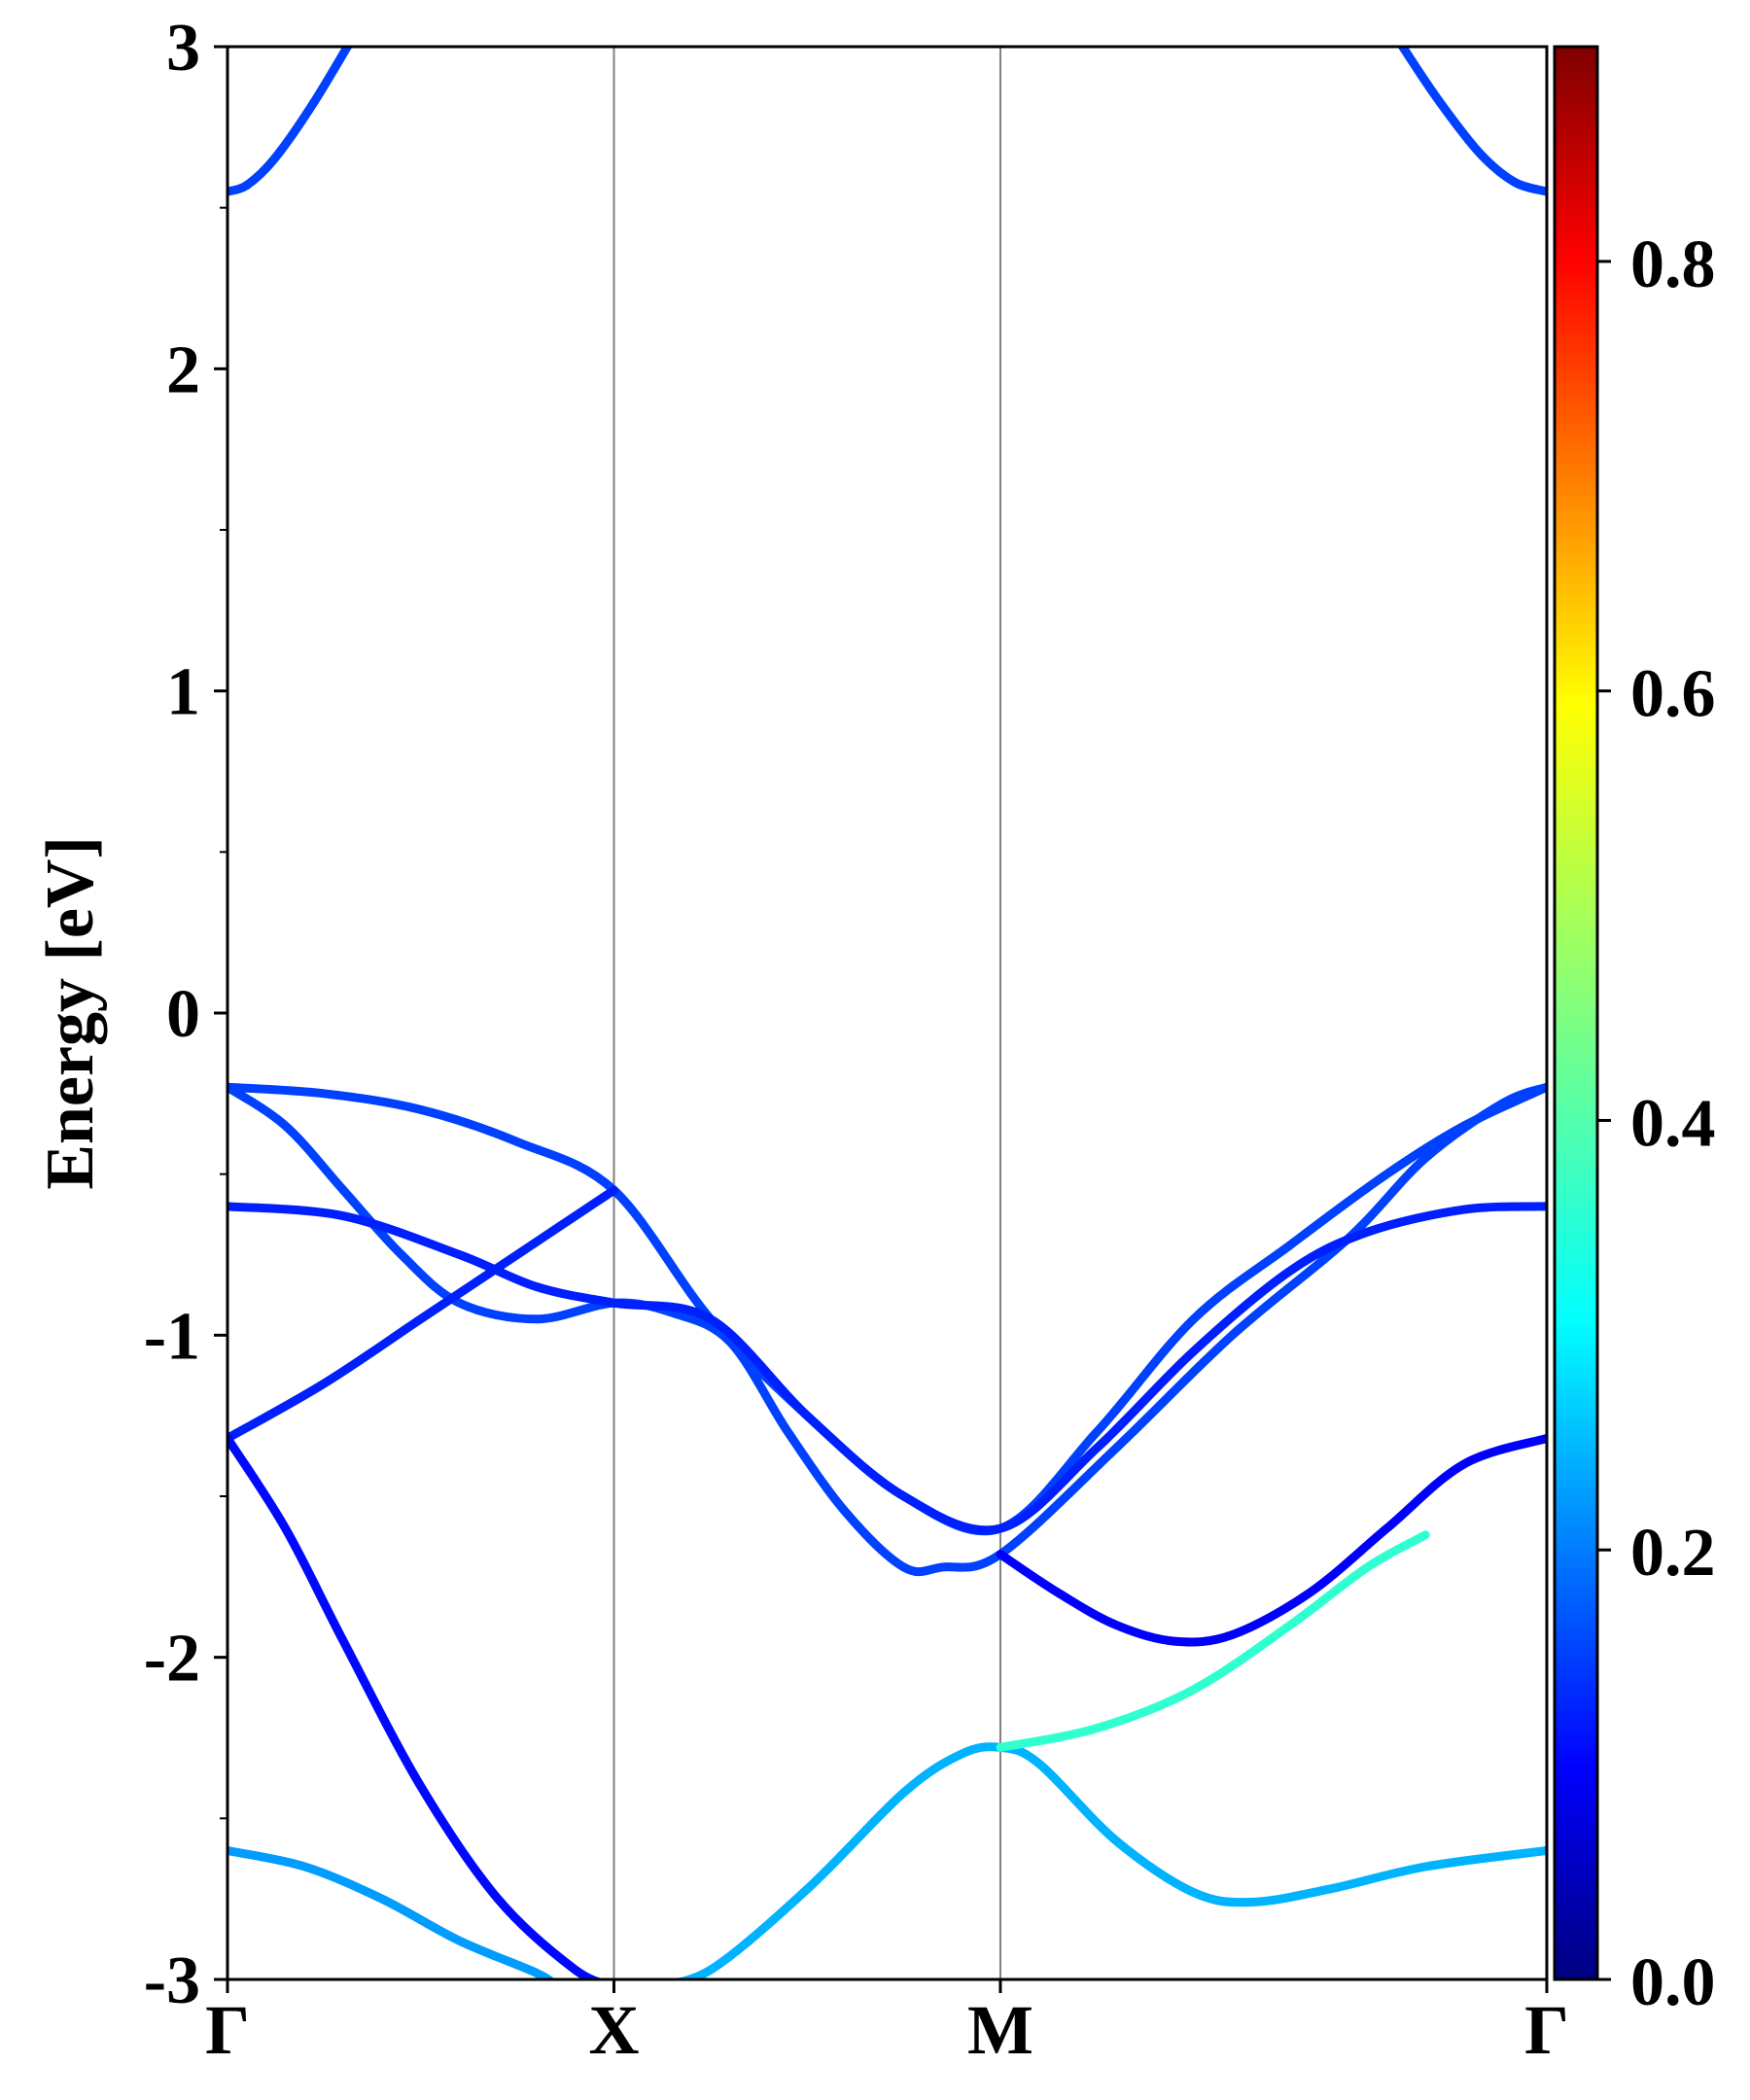 This screenshot has height=2100, width=1750. I want to click on x-tick-label: M, so click(1000, 2030).